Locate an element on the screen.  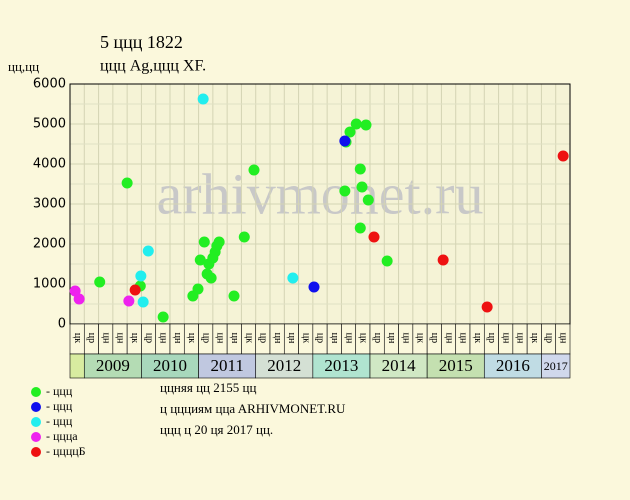
year-label: 2013 is located at coordinates (341, 365).